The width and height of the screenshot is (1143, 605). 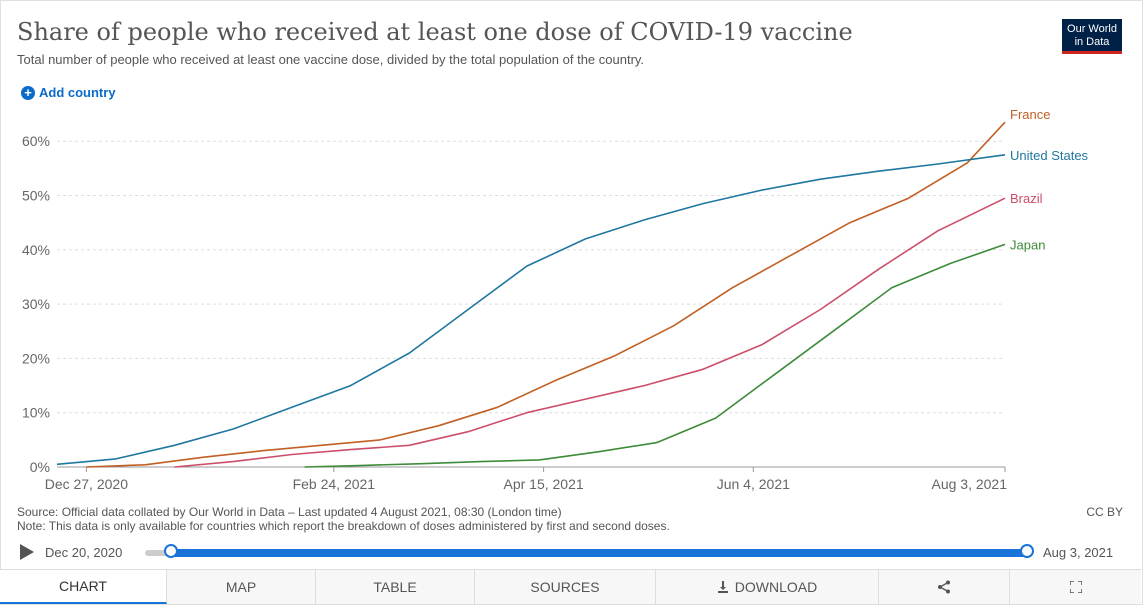 I want to click on x-tick-label: Aug 3, 2021, so click(x=969, y=484).